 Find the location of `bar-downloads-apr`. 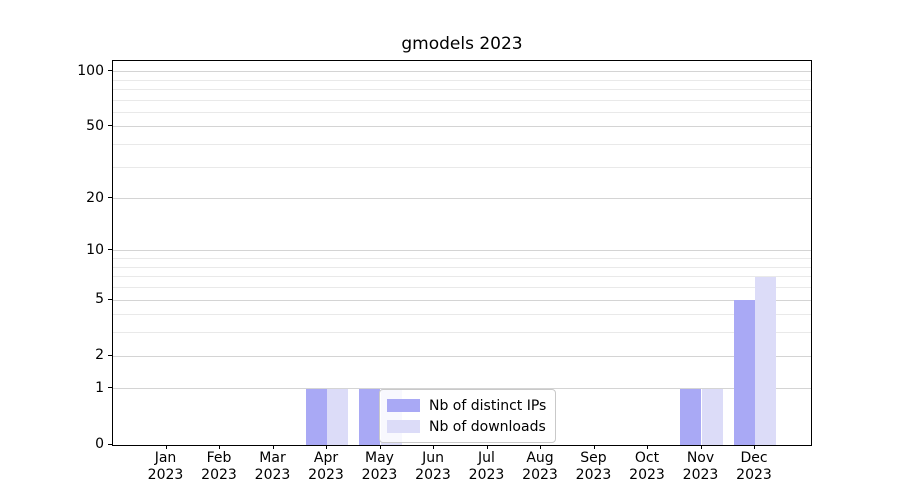

bar-downloads-apr is located at coordinates (338, 416).